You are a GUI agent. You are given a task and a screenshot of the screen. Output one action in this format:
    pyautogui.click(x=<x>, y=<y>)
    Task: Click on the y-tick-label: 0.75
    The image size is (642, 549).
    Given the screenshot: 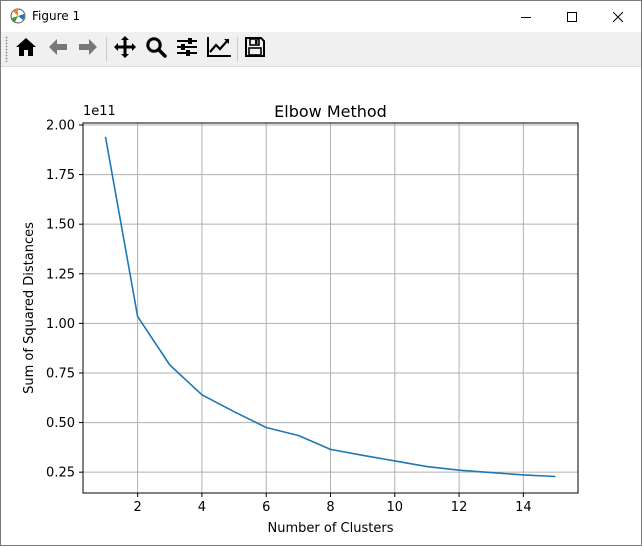 What is the action you would take?
    pyautogui.click(x=60, y=373)
    